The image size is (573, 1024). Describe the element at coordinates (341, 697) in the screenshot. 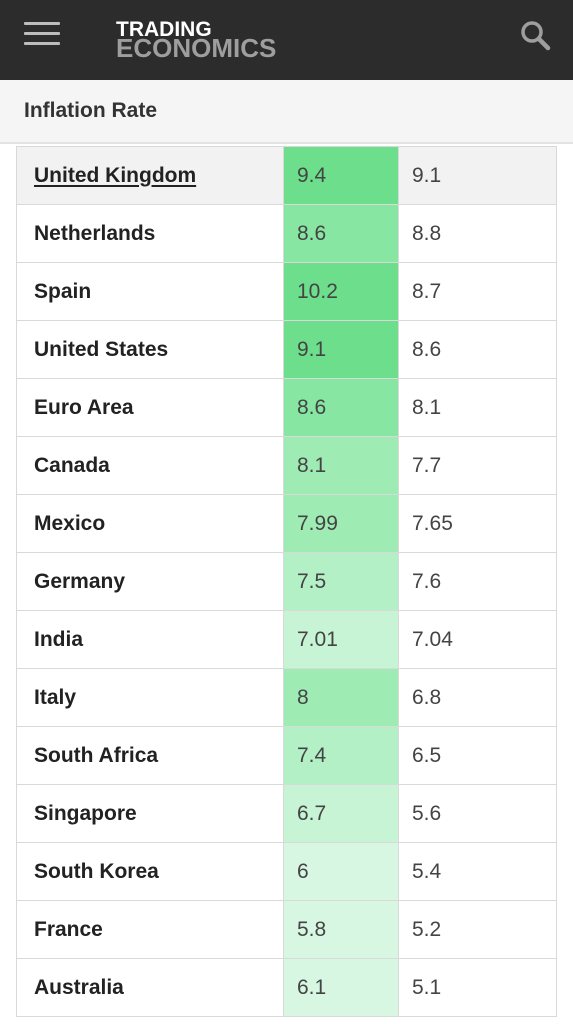

I see `last-value-cell: 8` at that location.